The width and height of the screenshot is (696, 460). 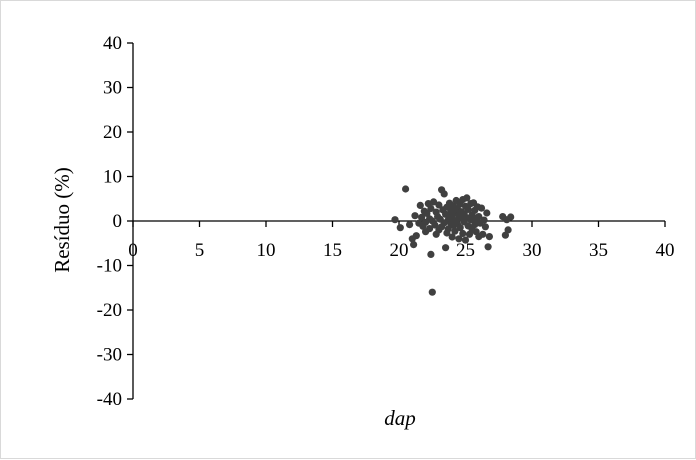 What do you see at coordinates (62, 220) in the screenshot?
I see `y-axis-title: Resíduo (%)` at bounding box center [62, 220].